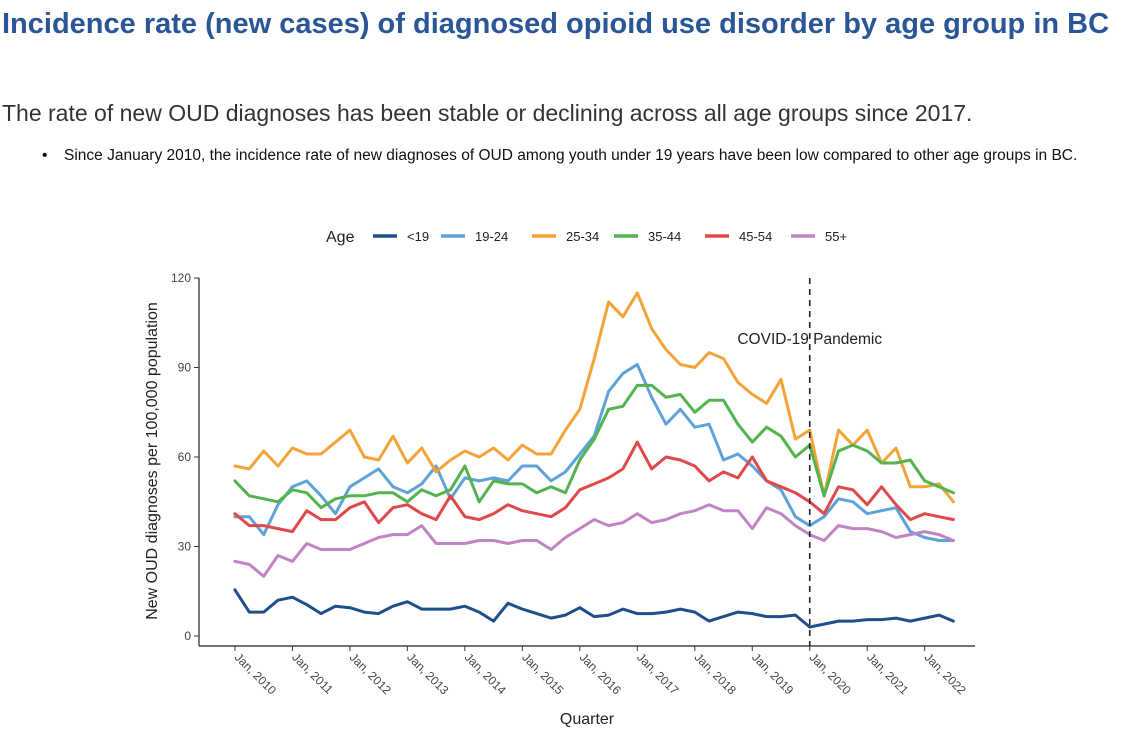  I want to click on y-tick-label: 60, so click(185, 457).